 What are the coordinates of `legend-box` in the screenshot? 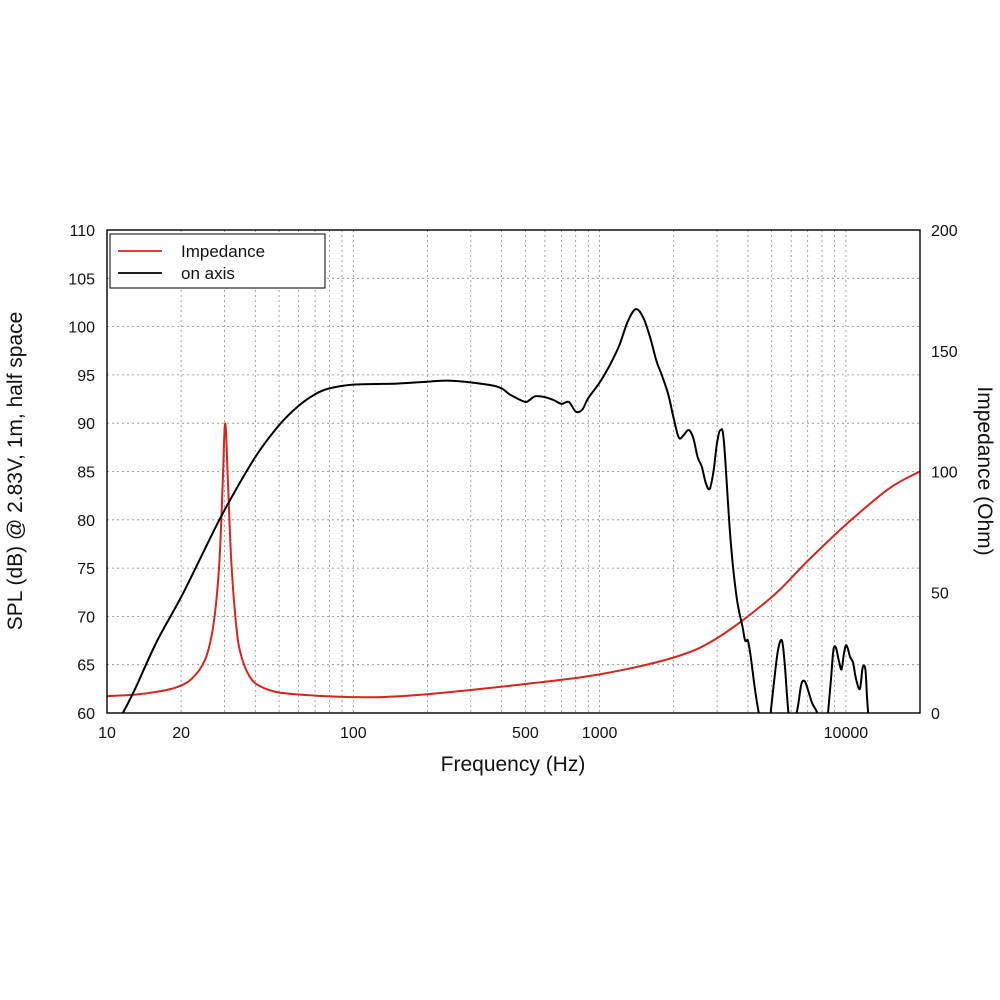 It's located at (217, 261).